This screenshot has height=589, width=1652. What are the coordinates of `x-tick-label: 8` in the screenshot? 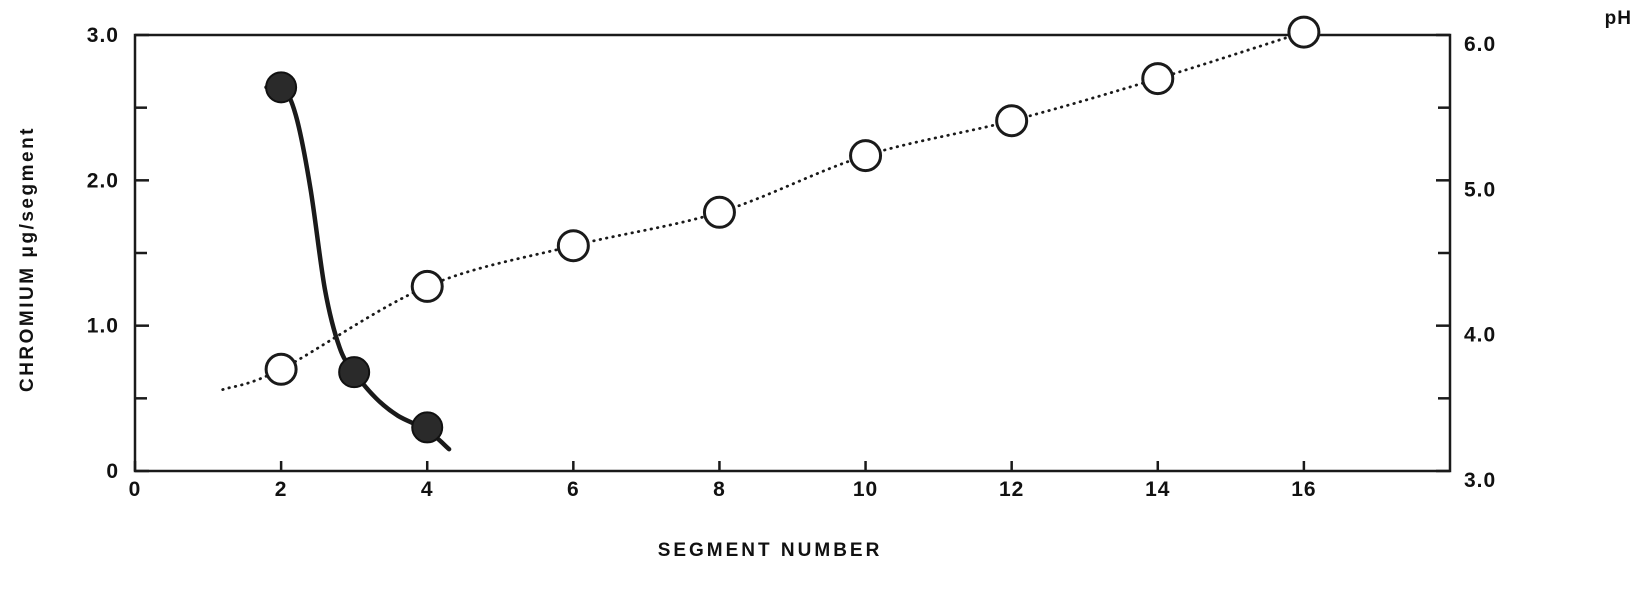 It's located at (719, 489).